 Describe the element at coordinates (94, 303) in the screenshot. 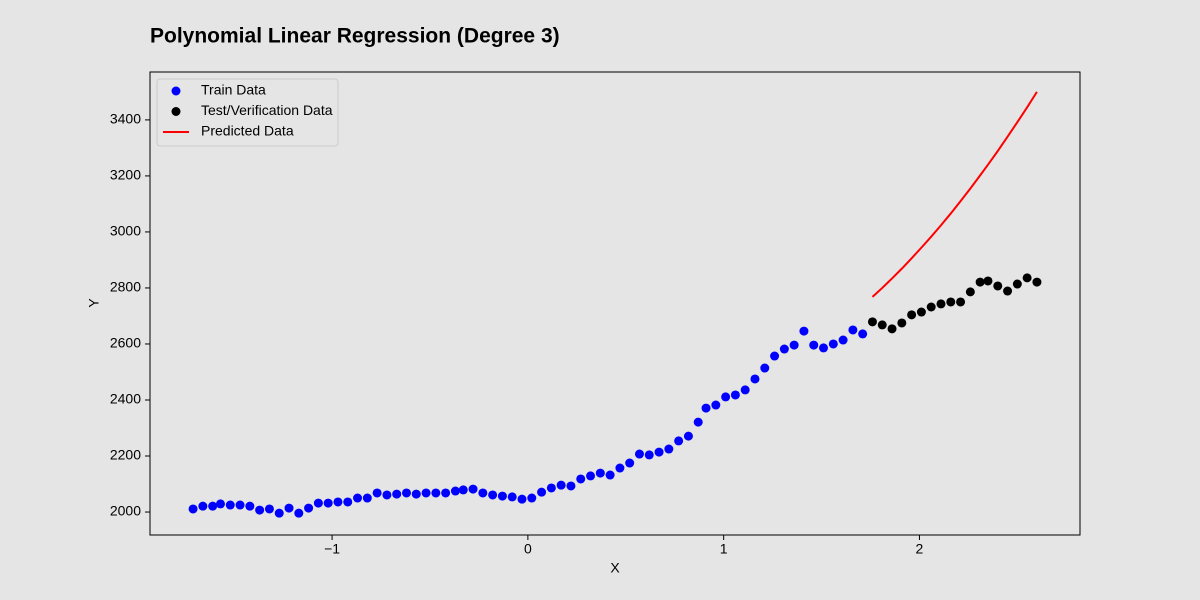

I see `y-axis-label: Y` at that location.